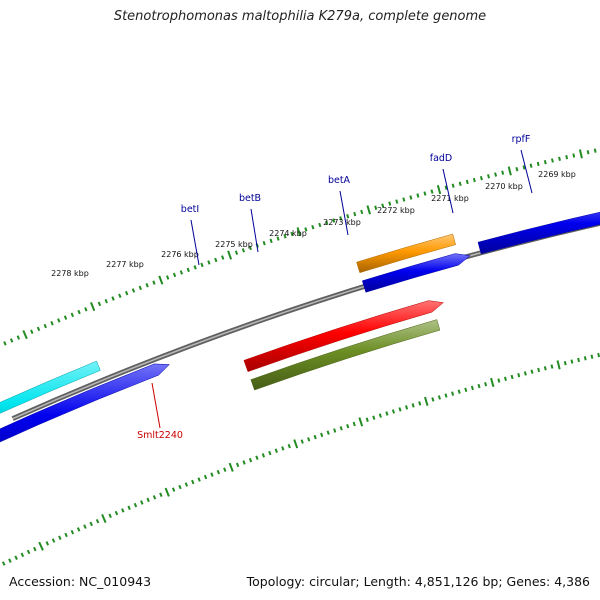  Describe the element at coordinates (396, 210) in the screenshot. I see `tick-label: 2272 kbp` at that location.